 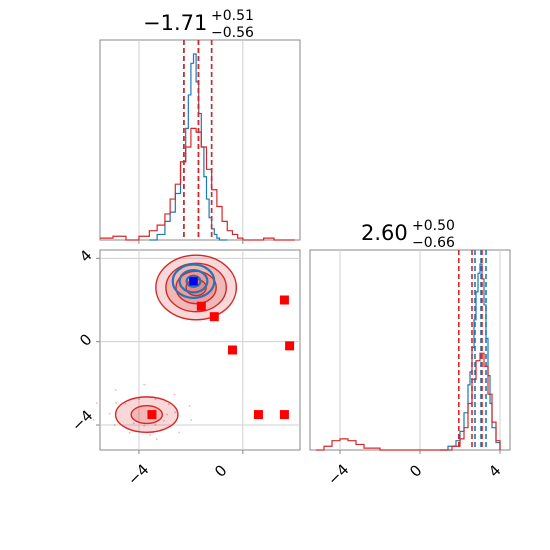 What do you see at coordinates (384, 233) in the screenshot?
I see `title-param-2-median: 2.60` at bounding box center [384, 233].